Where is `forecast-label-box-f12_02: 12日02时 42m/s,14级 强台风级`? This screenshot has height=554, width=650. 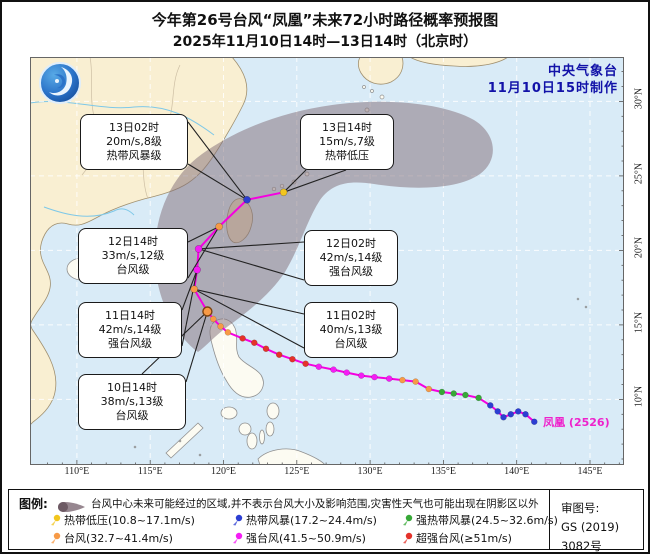 forecast-label-box-f12_02: 12日02时 42m/s,14级 强台风级 is located at coordinates (351, 258).